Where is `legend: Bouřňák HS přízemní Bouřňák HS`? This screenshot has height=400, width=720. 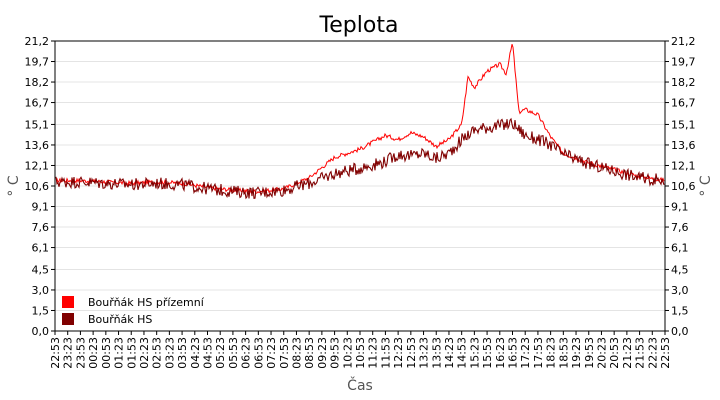 legend: Bouřňák HS přízemní Bouřňák HS is located at coordinates (133, 311).